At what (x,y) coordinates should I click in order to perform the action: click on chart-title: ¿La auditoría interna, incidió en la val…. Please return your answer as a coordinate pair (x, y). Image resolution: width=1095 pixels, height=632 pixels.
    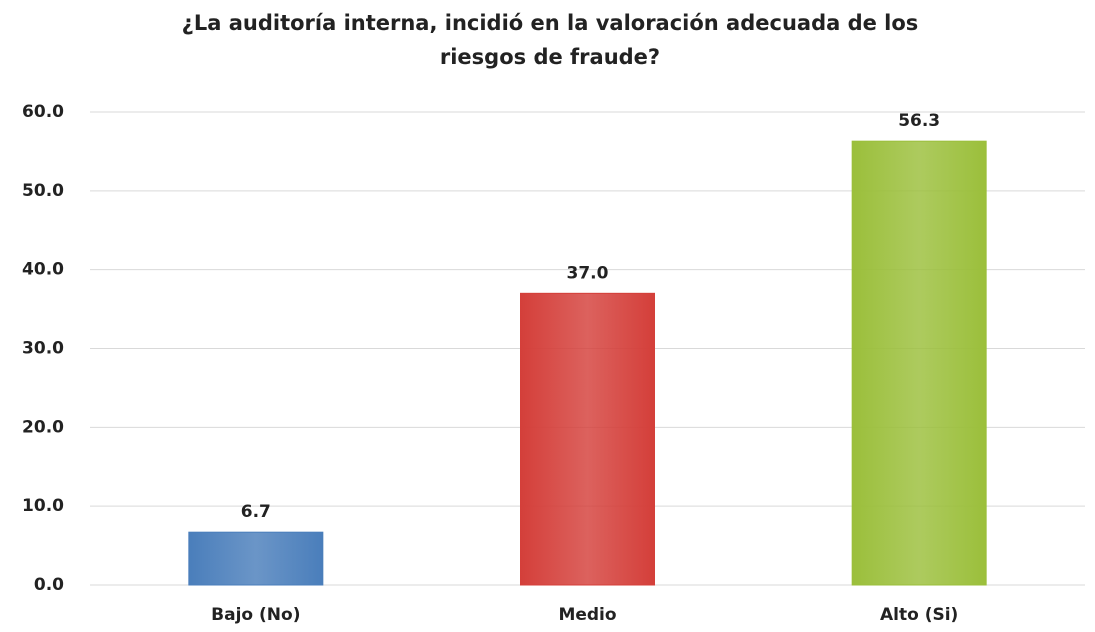
    Looking at the image, I should click on (550, 40).